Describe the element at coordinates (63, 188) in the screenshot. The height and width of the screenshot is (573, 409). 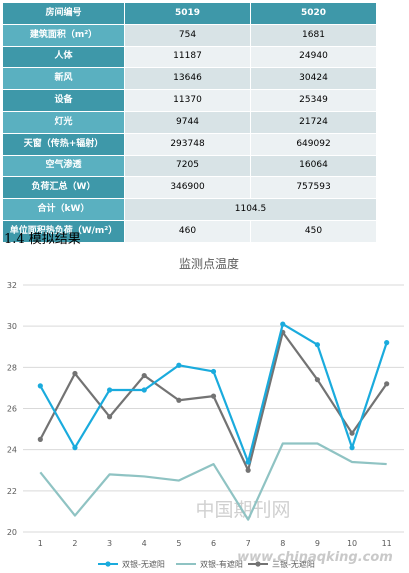
I see `row-label: 负荷汇总（W）` at that location.